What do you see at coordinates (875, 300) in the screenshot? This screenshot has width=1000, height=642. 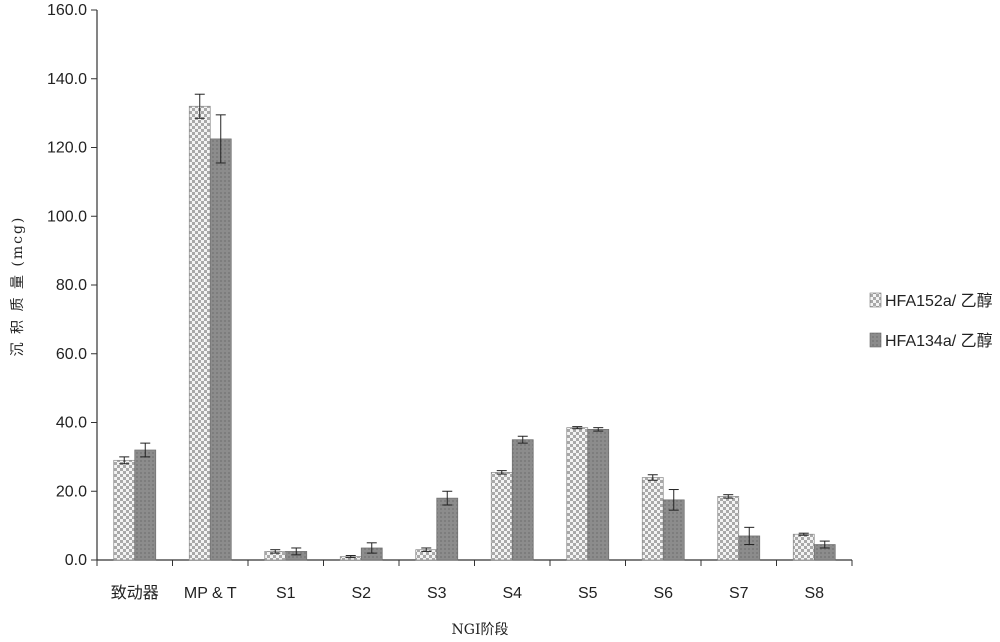 I see `legend-swatch-hfa152a` at bounding box center [875, 300].